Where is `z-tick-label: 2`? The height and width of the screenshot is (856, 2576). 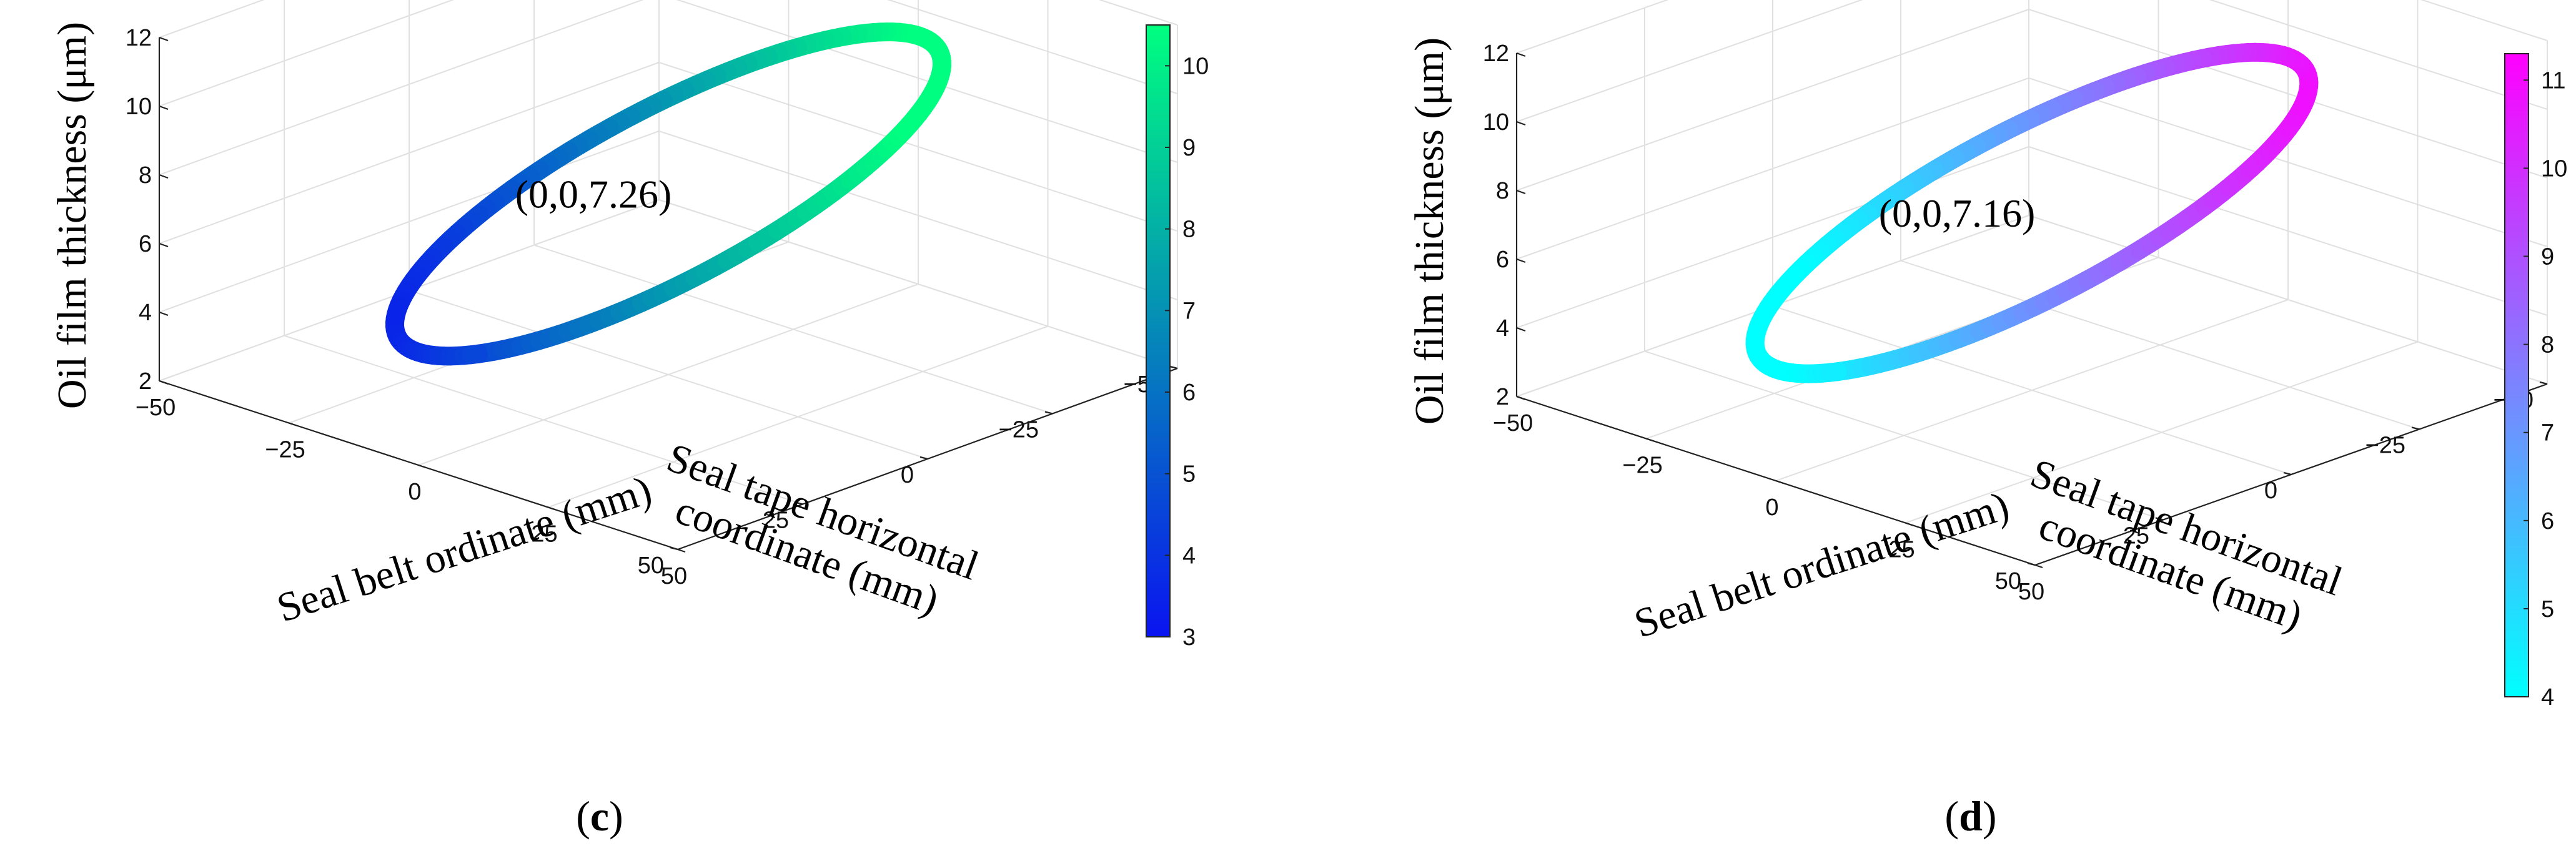
z-tick-label: 2 is located at coordinates (1502, 397).